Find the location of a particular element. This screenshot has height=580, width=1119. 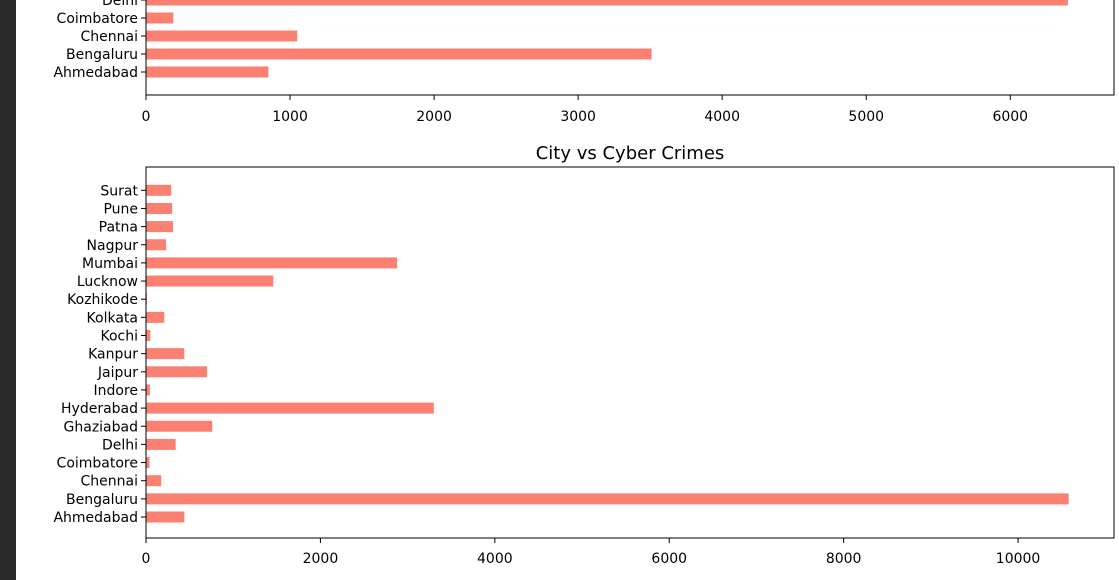

bar-kanpur is located at coordinates (165, 354).